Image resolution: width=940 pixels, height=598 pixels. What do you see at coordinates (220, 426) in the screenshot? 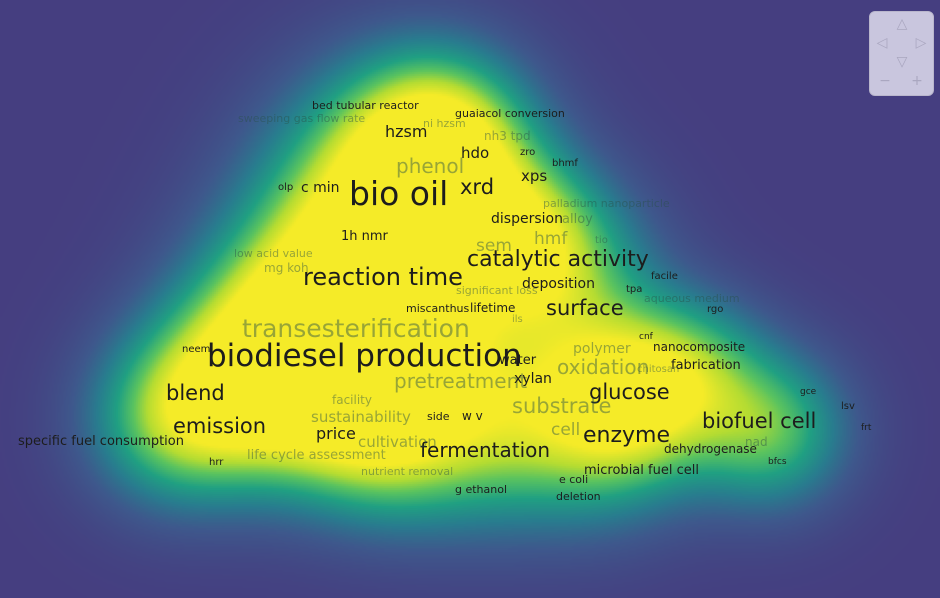
I see `term-label: emission` at bounding box center [220, 426].